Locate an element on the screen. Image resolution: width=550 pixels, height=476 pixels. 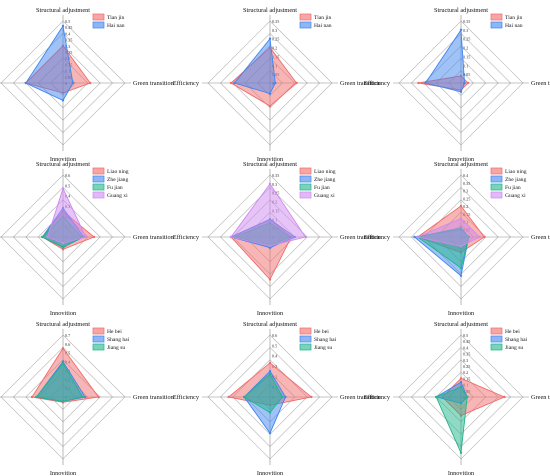
legend-label: Fu jian is located at coordinates (115, 188).